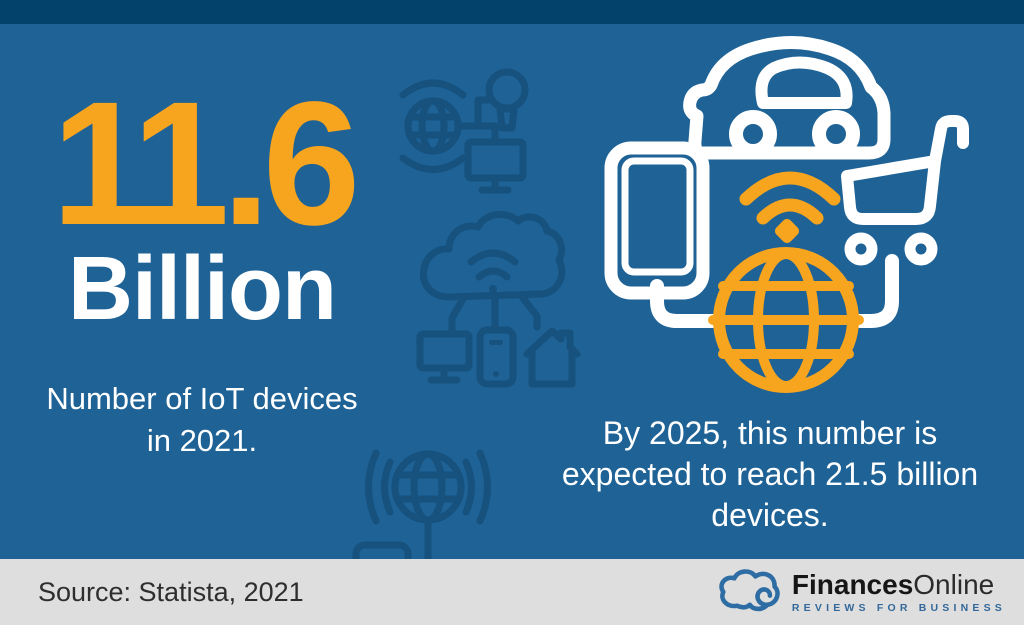  I want to click on brand-text: FinancesOnline REVIEWS FOR BUSINESS, so click(898, 591).